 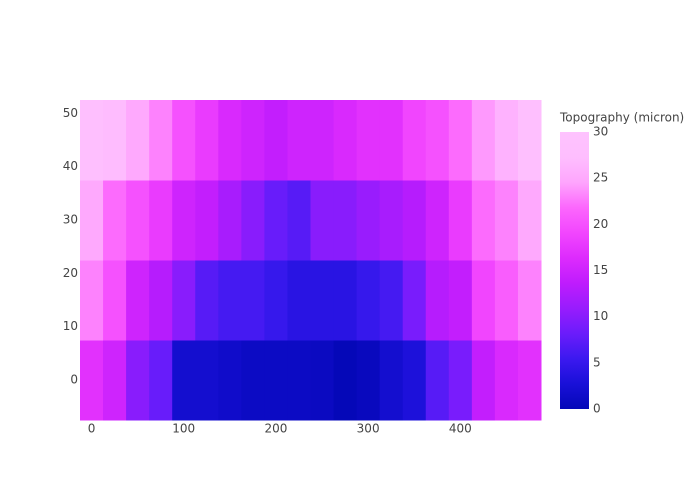 I want to click on colorbar-tick-label: 5, so click(x=597, y=362).